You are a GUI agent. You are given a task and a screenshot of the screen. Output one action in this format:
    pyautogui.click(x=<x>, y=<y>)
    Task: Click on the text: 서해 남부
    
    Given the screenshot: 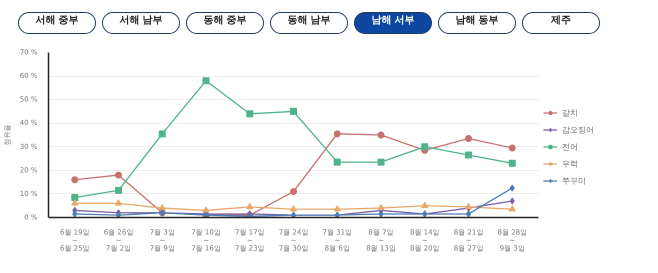 What is the action you would take?
    pyautogui.click(x=141, y=23)
    